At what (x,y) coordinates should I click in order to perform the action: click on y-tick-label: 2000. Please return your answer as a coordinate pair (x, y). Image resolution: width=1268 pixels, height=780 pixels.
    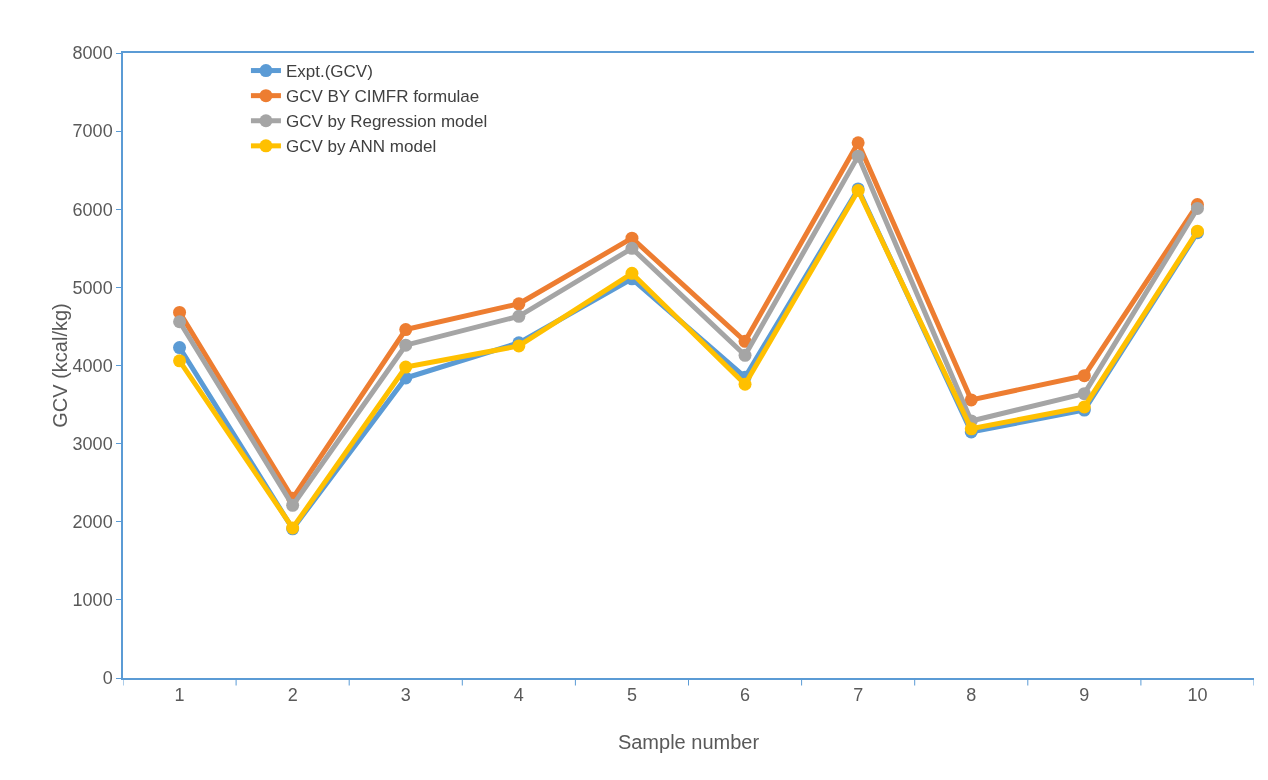
    Looking at the image, I should click on (92, 522).